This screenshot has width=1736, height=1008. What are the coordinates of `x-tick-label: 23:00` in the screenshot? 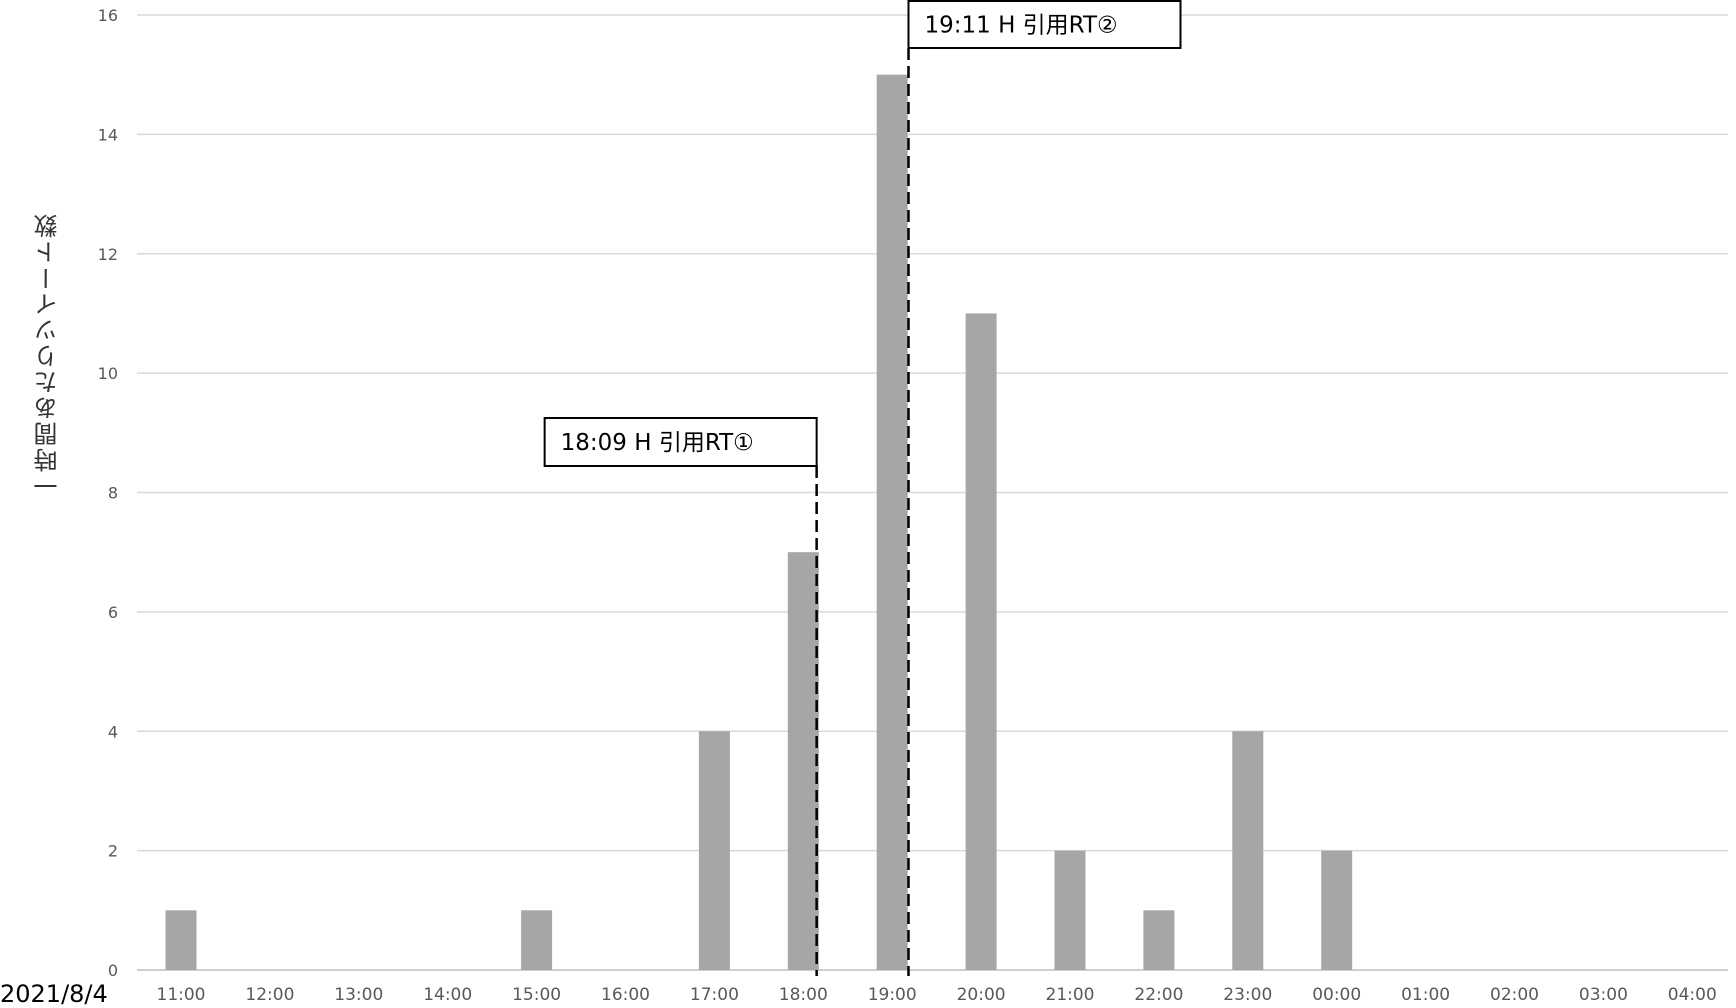 It's located at (1247, 995).